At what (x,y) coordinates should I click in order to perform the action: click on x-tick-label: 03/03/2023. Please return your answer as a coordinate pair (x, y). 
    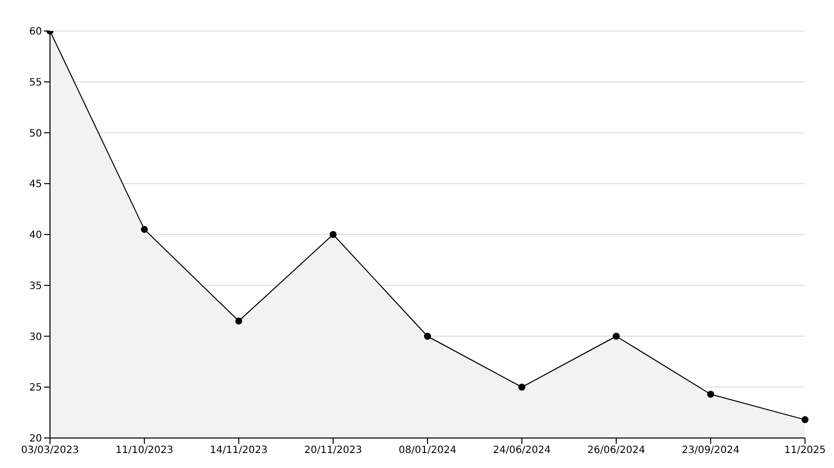
    Looking at the image, I should click on (50, 450).